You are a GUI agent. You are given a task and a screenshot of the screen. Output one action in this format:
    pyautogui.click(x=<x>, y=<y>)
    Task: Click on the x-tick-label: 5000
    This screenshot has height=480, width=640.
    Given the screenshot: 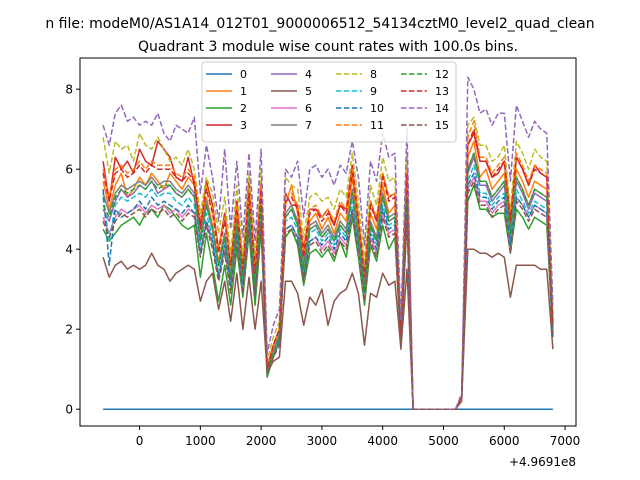 What is the action you would take?
    pyautogui.click(x=443, y=441)
    